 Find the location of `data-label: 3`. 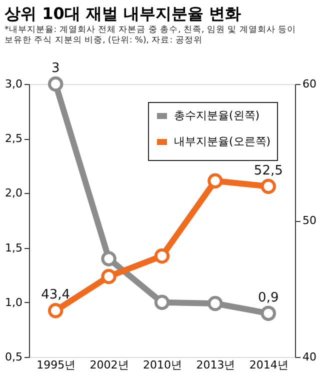

data-label: 3 is located at coordinates (55, 68).